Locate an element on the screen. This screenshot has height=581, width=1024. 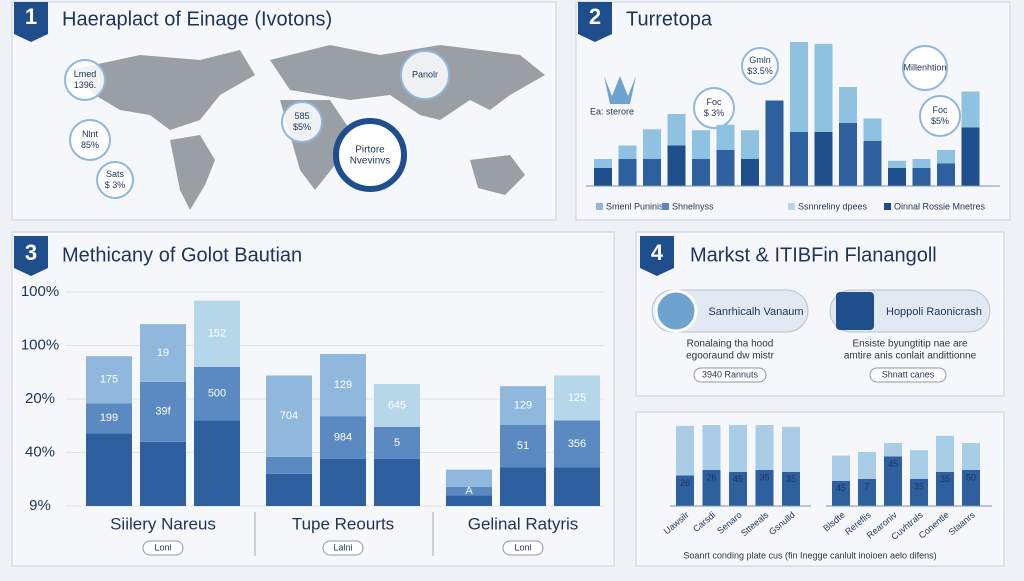
badge-number: 4 is located at coordinates (657, 252).